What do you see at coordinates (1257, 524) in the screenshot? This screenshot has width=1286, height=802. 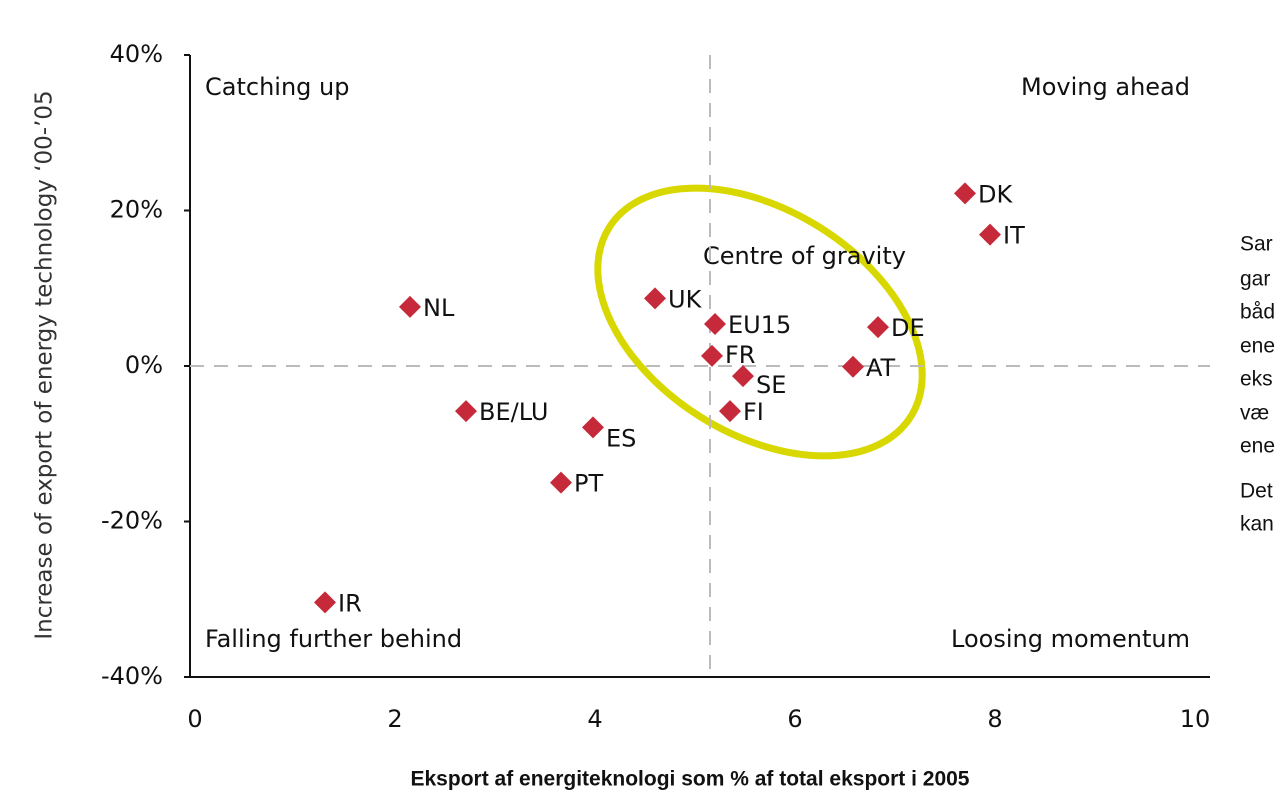 I see `side-text: kan` at bounding box center [1257, 524].